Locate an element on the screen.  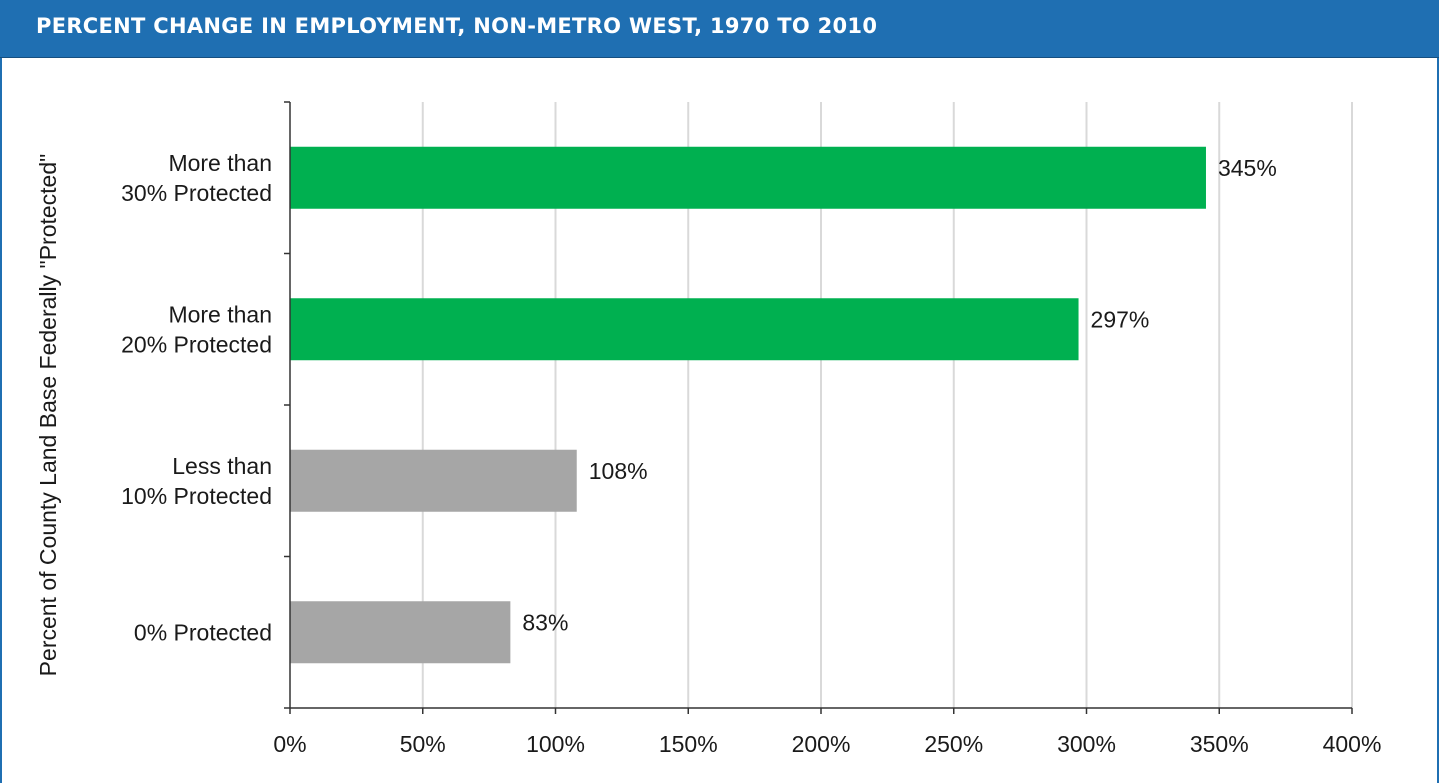
x-tick-label: 250% is located at coordinates (953, 744).